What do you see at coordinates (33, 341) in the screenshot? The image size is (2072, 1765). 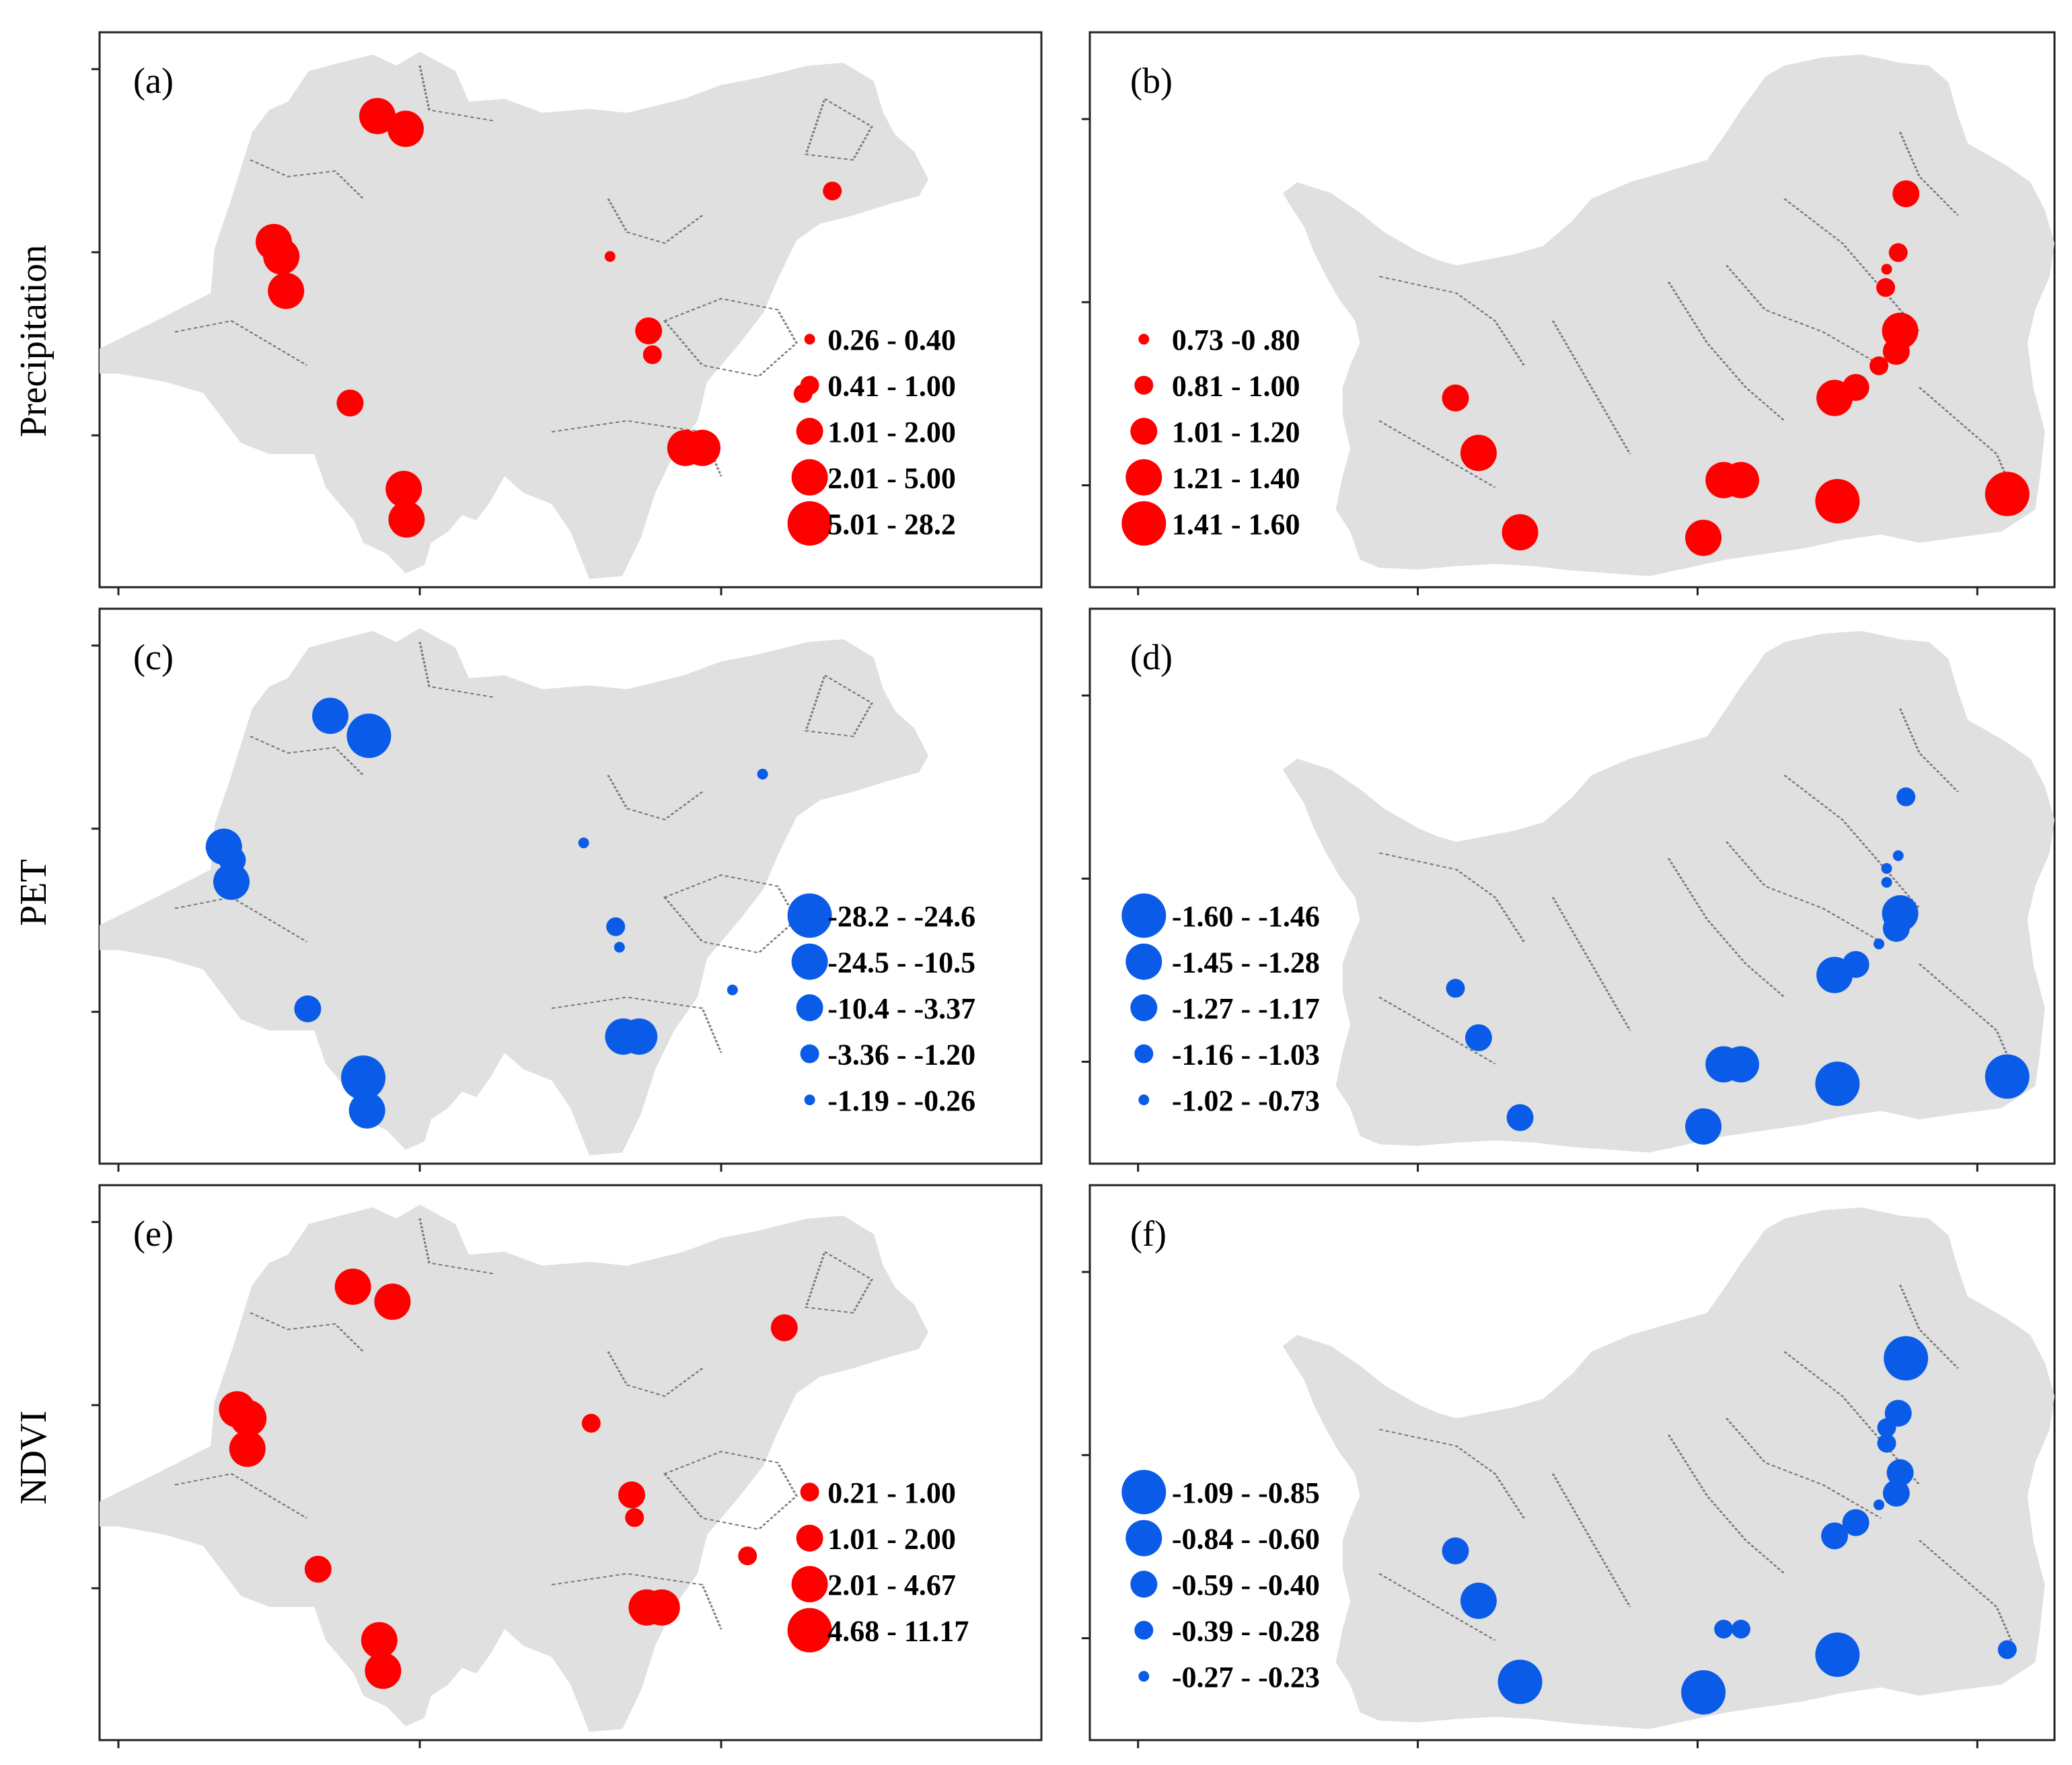 I see `row-title-precipitation: Precipitation` at bounding box center [33, 341].